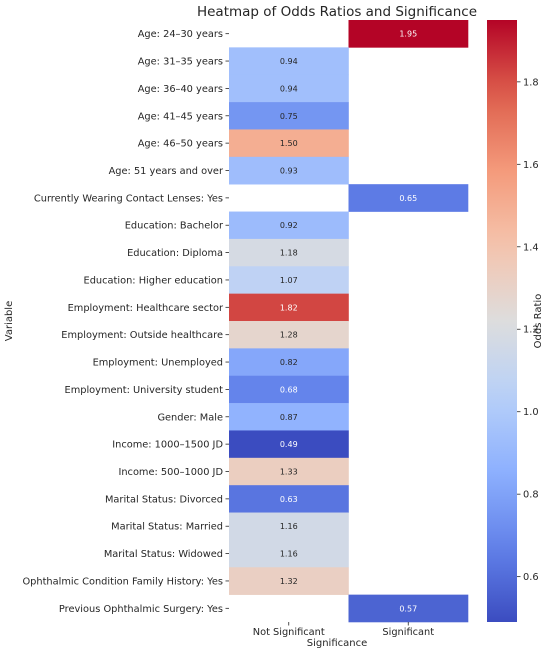 The image size is (550, 653). Describe the element at coordinates (128, 198) in the screenshot. I see `y-tick-label: Currently Wearing Contact Lenses: Yes` at that location.